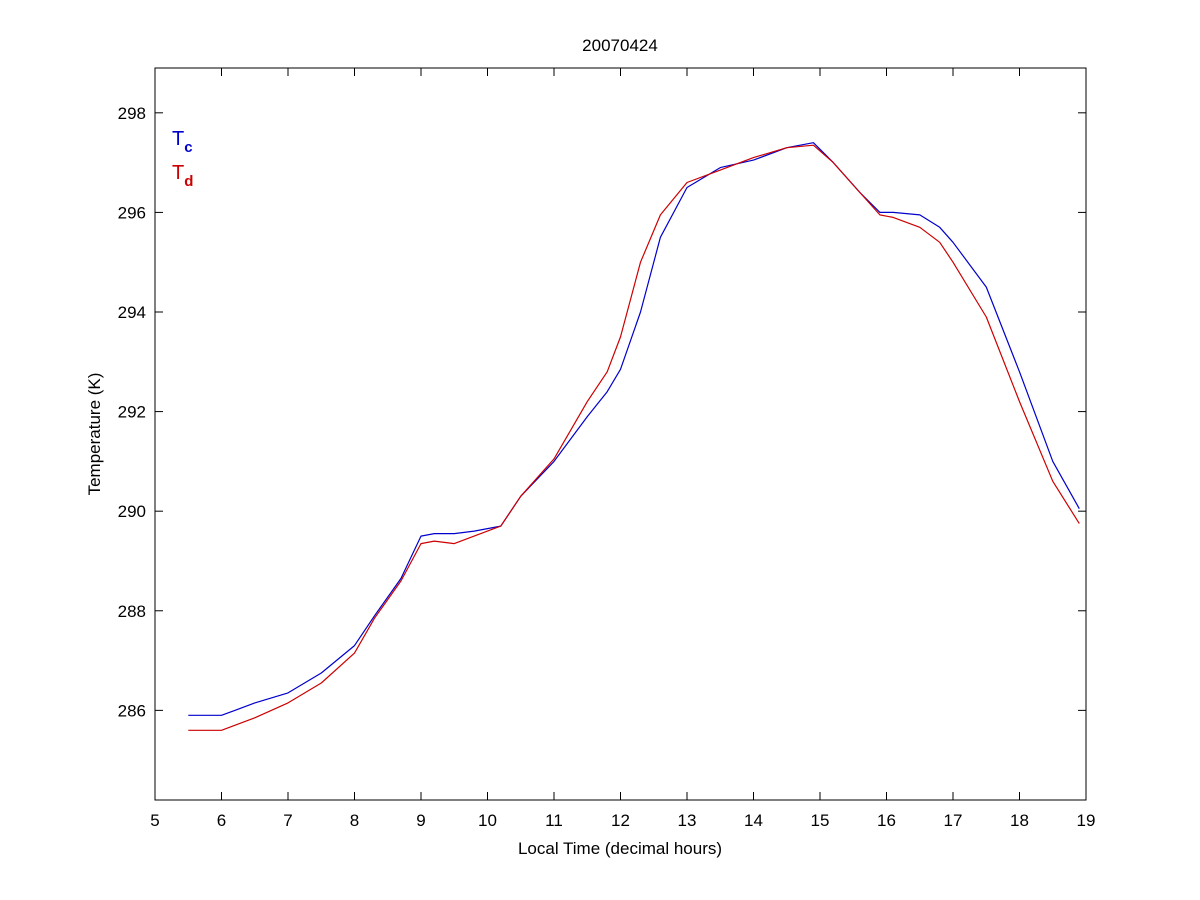 The image size is (1200, 900). What do you see at coordinates (188, 181) in the screenshot?
I see `legend-entry-subscript: d` at bounding box center [188, 181].